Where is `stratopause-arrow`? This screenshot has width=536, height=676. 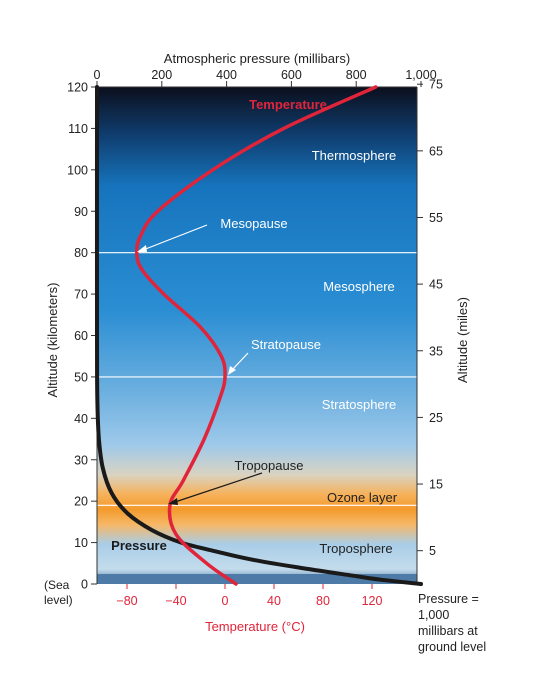 stratopause-arrow is located at coordinates (238, 363).